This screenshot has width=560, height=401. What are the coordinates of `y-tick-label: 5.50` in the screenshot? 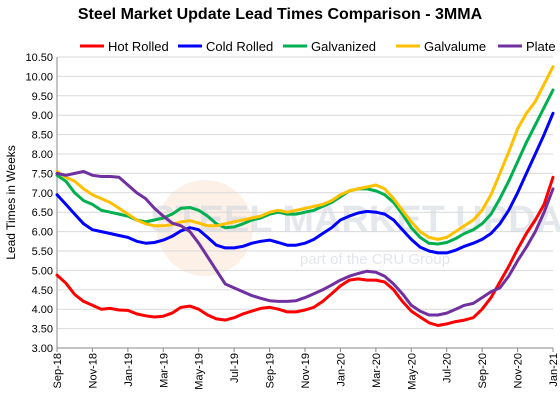 It's located at (42, 252).